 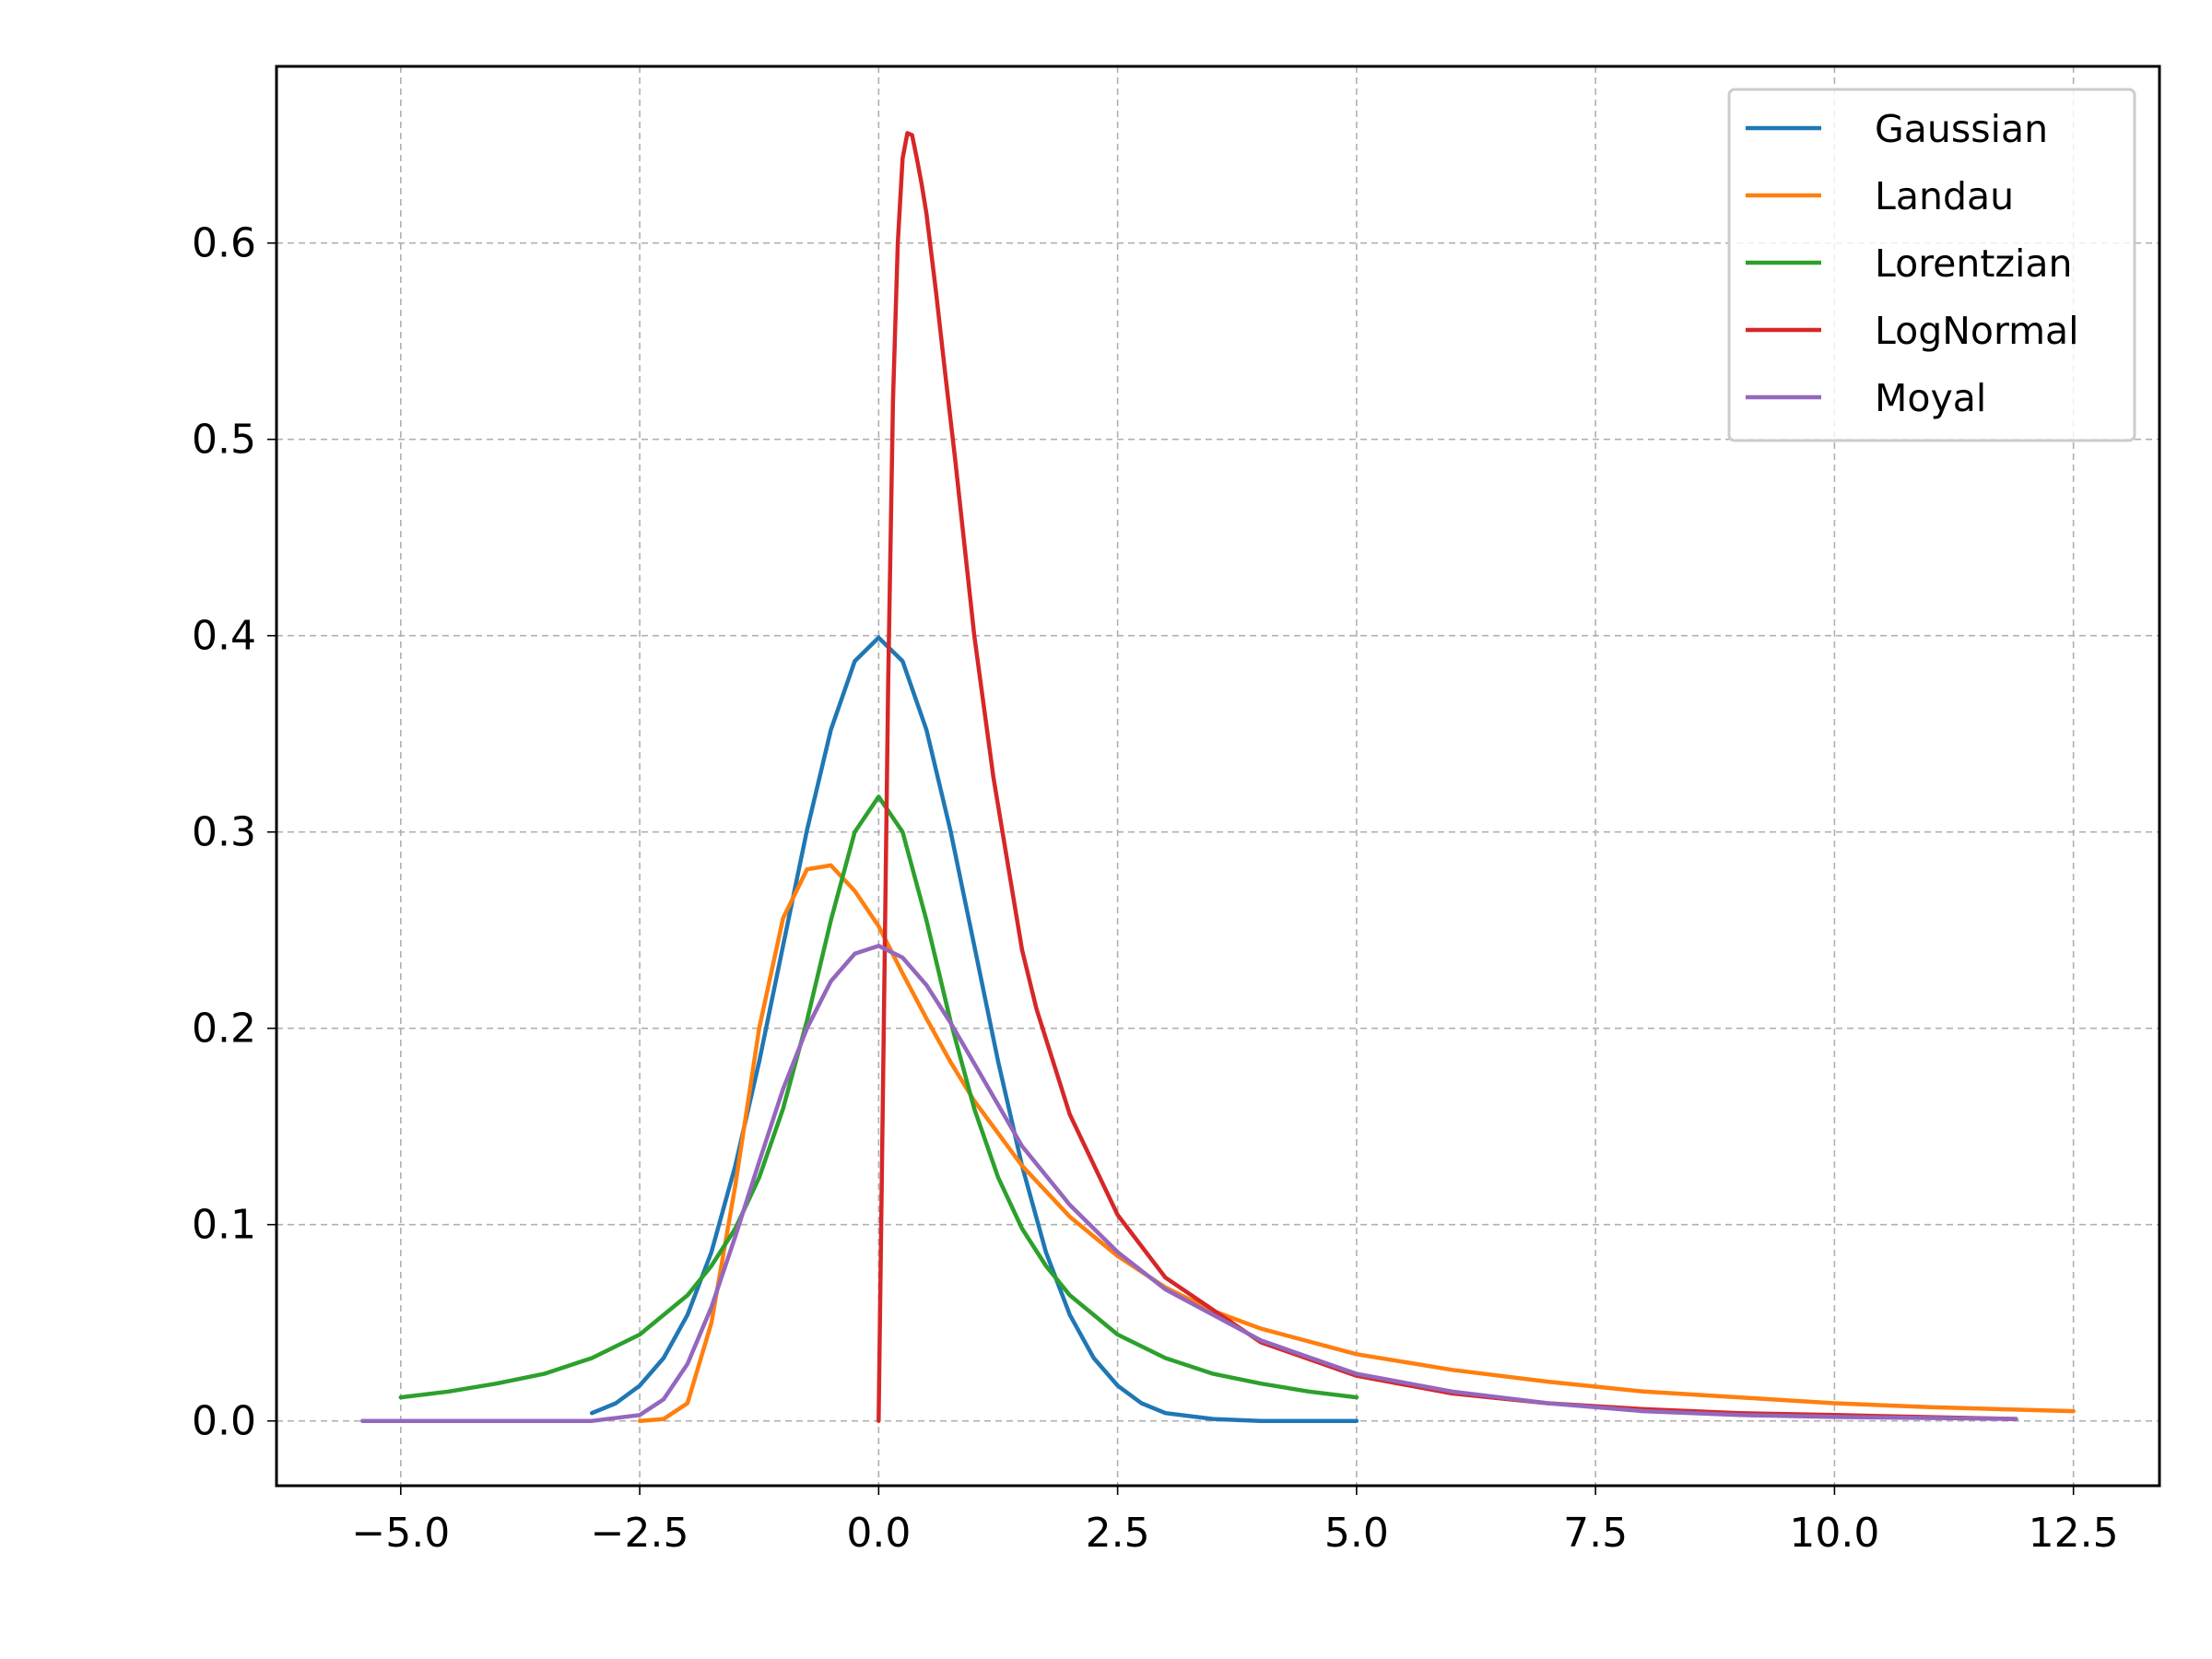 I want to click on legend-box, so click(x=1931, y=265).